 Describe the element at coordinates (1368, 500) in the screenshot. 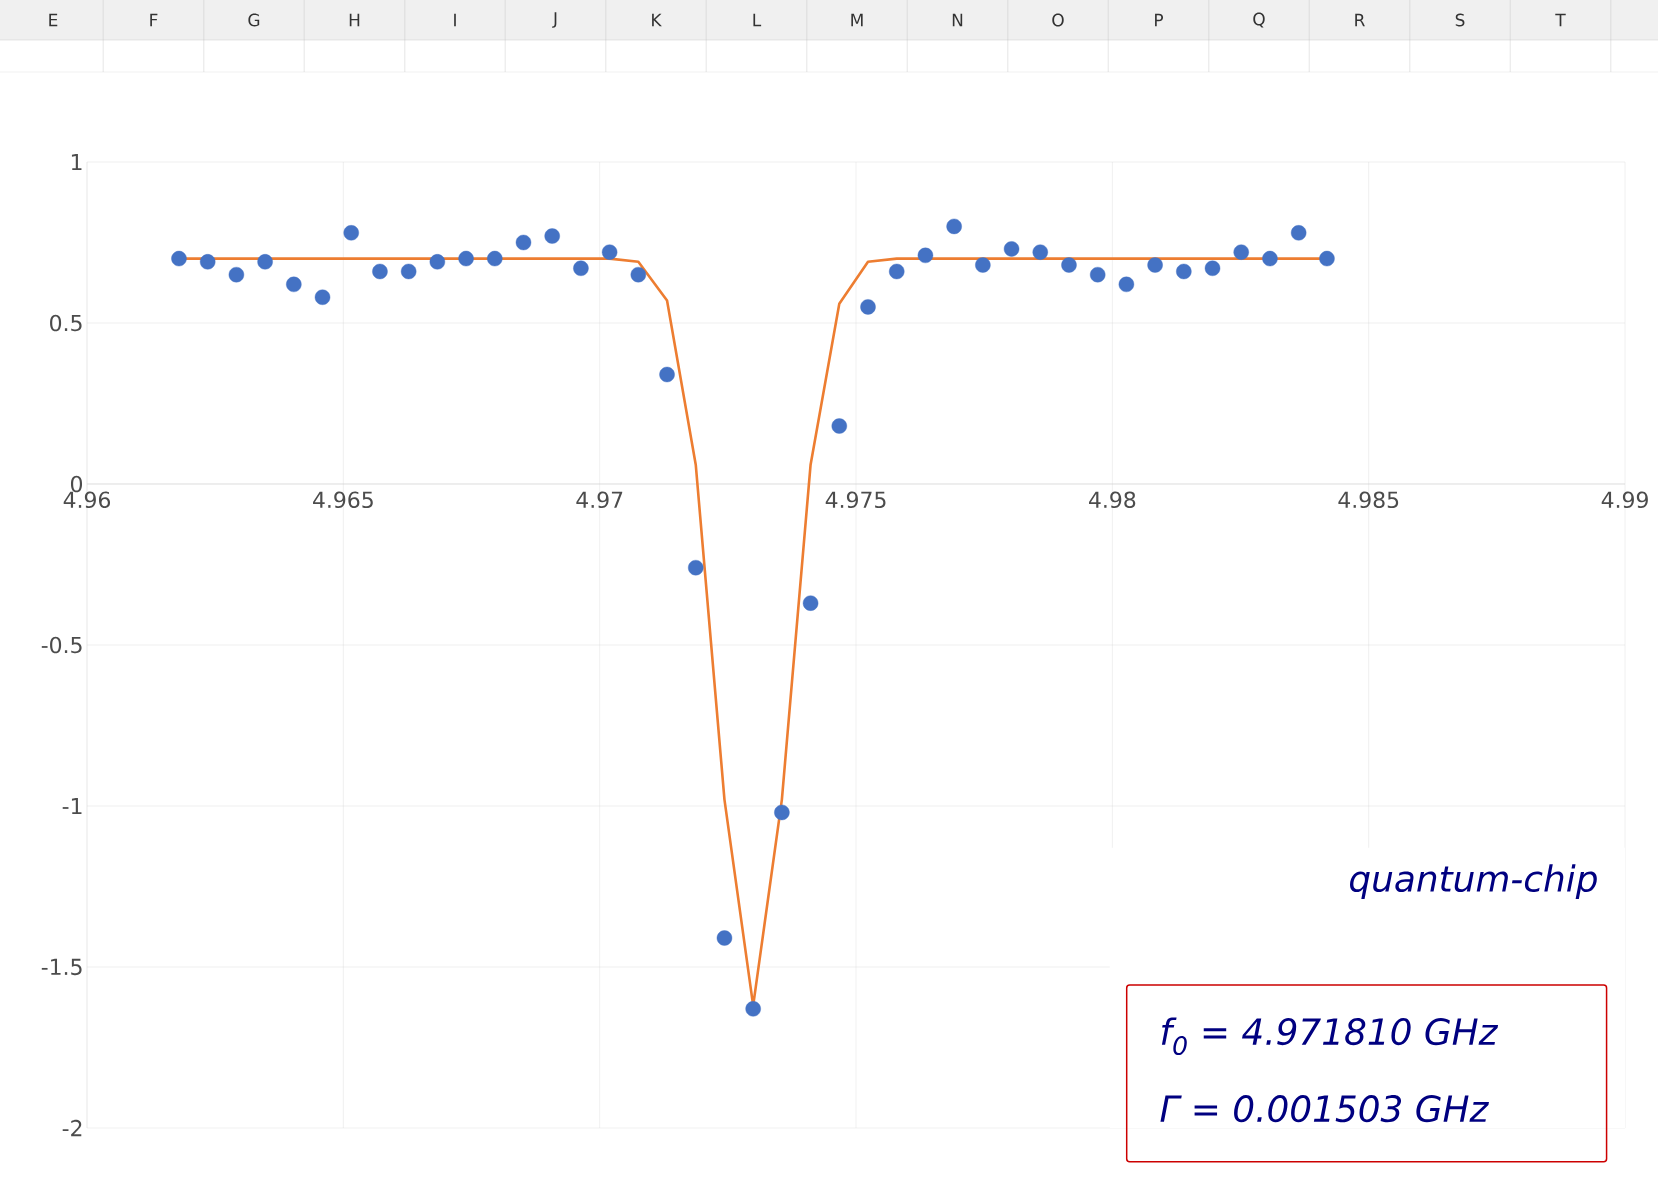

I see `x-tick-label: 4.985` at that location.